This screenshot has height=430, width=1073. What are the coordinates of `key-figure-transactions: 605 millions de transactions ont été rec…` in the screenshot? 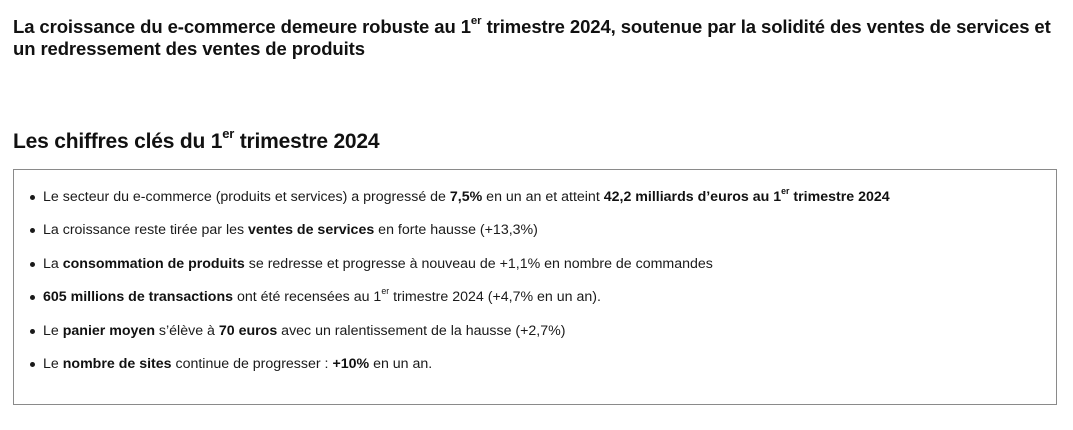 It's located at (535, 297).